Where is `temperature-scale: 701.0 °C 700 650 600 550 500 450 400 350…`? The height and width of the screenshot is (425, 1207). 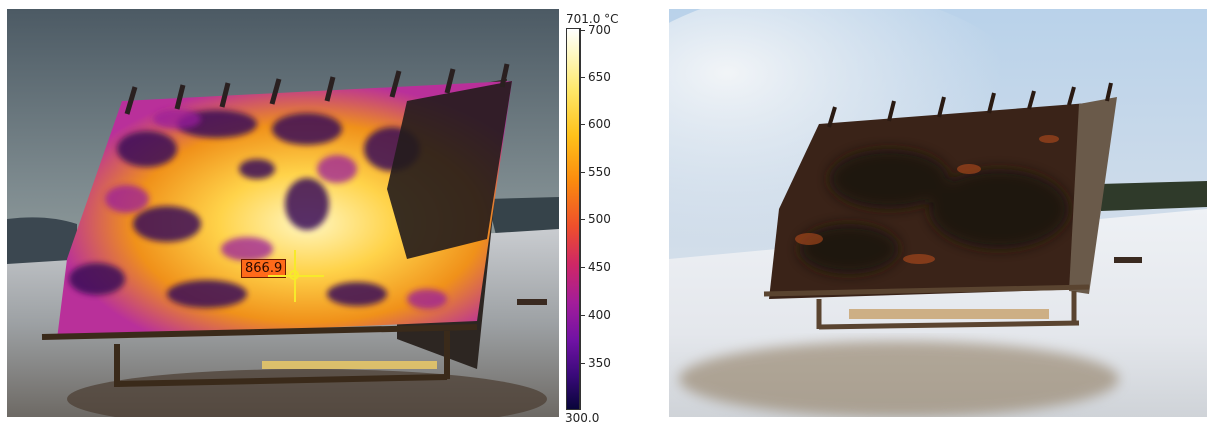
temperature-scale: 701.0 °C 700 650 600 550 500 450 400 350… is located at coordinates (592, 212).